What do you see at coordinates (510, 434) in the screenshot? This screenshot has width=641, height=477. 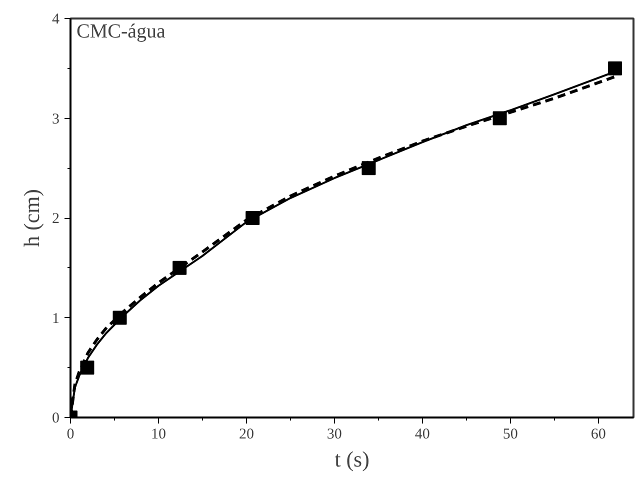 I see `x-tick-label: 50` at bounding box center [510, 434].